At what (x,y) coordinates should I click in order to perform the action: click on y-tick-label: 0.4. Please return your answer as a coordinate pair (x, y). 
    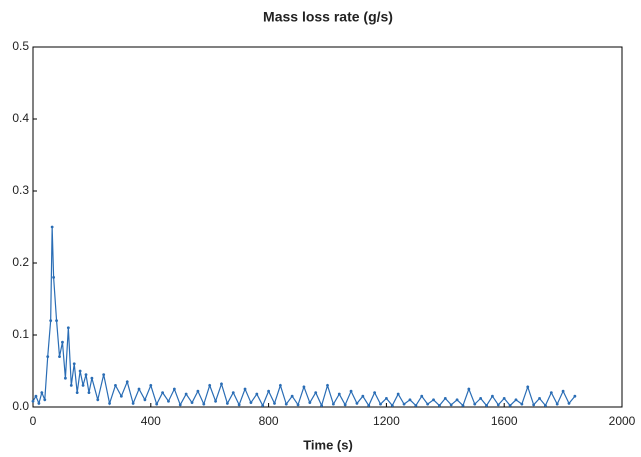
    Looking at the image, I should click on (20, 118).